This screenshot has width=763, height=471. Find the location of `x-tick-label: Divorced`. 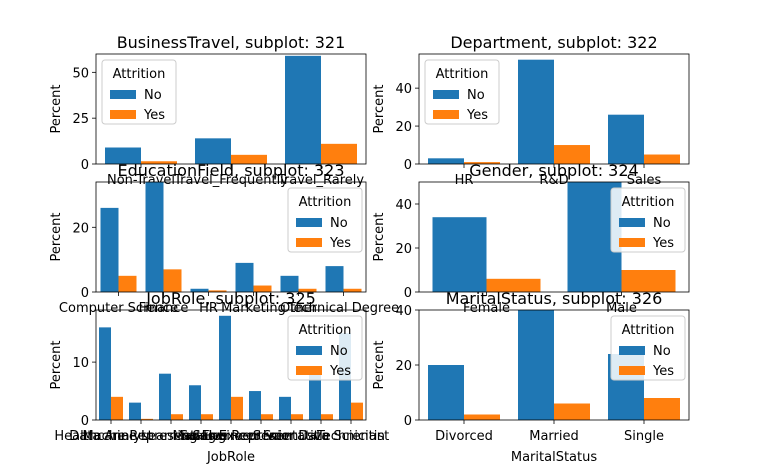

x-tick-label: Divorced is located at coordinates (464, 436).